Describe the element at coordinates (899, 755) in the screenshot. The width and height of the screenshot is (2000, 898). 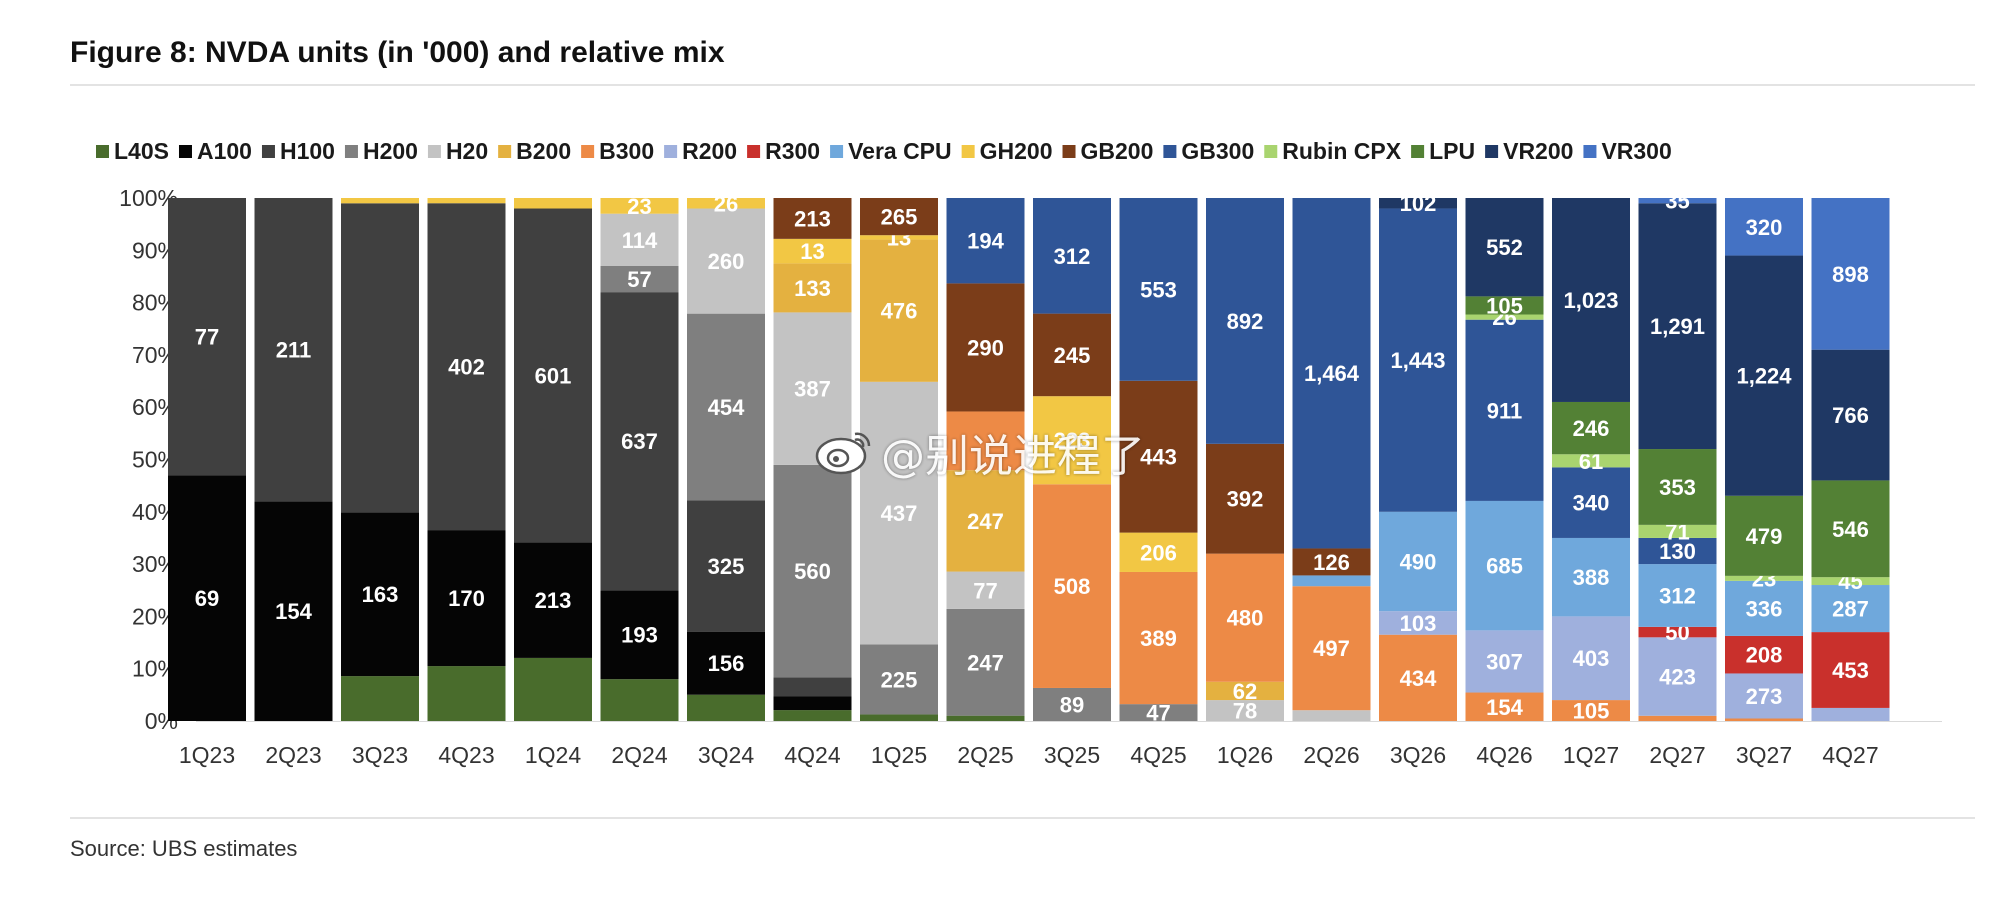
I see `x-tick-label: 1Q25` at that location.